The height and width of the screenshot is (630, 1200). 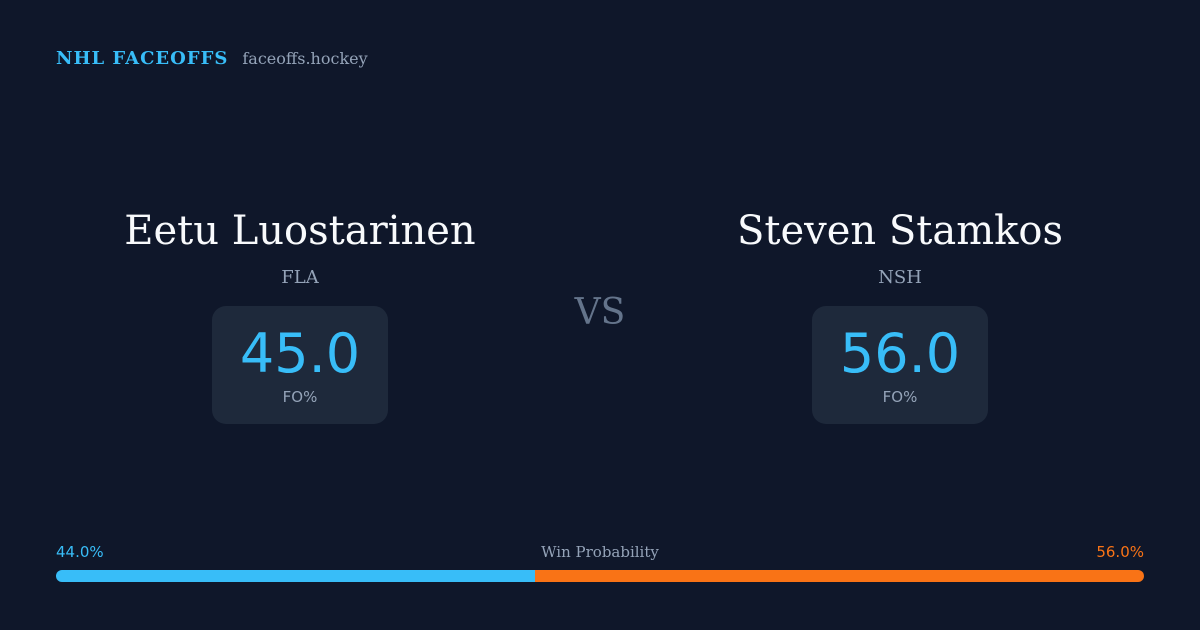 I want to click on player-left: Eetu Luostarinen FLA 45.0 FO%, so click(x=300, y=314).